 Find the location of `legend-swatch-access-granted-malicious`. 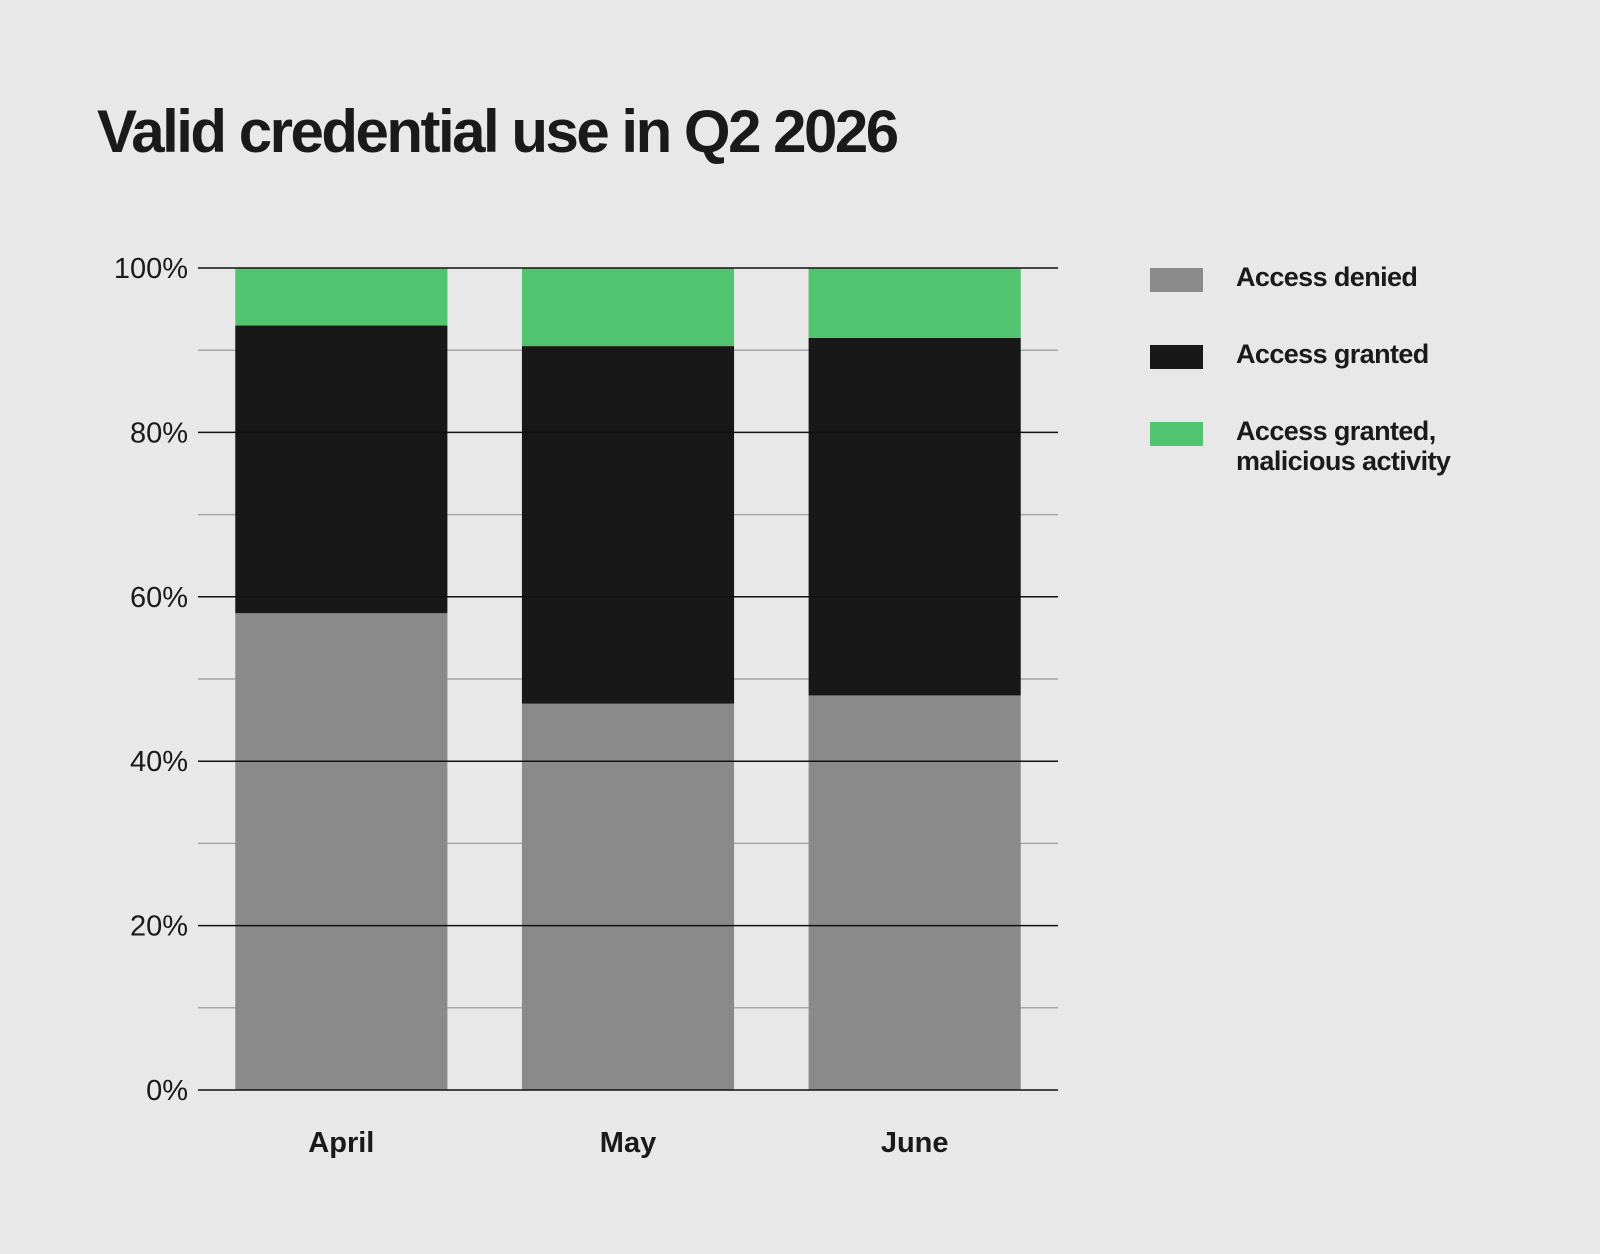

legend-swatch-access-granted-malicious is located at coordinates (1176, 434).